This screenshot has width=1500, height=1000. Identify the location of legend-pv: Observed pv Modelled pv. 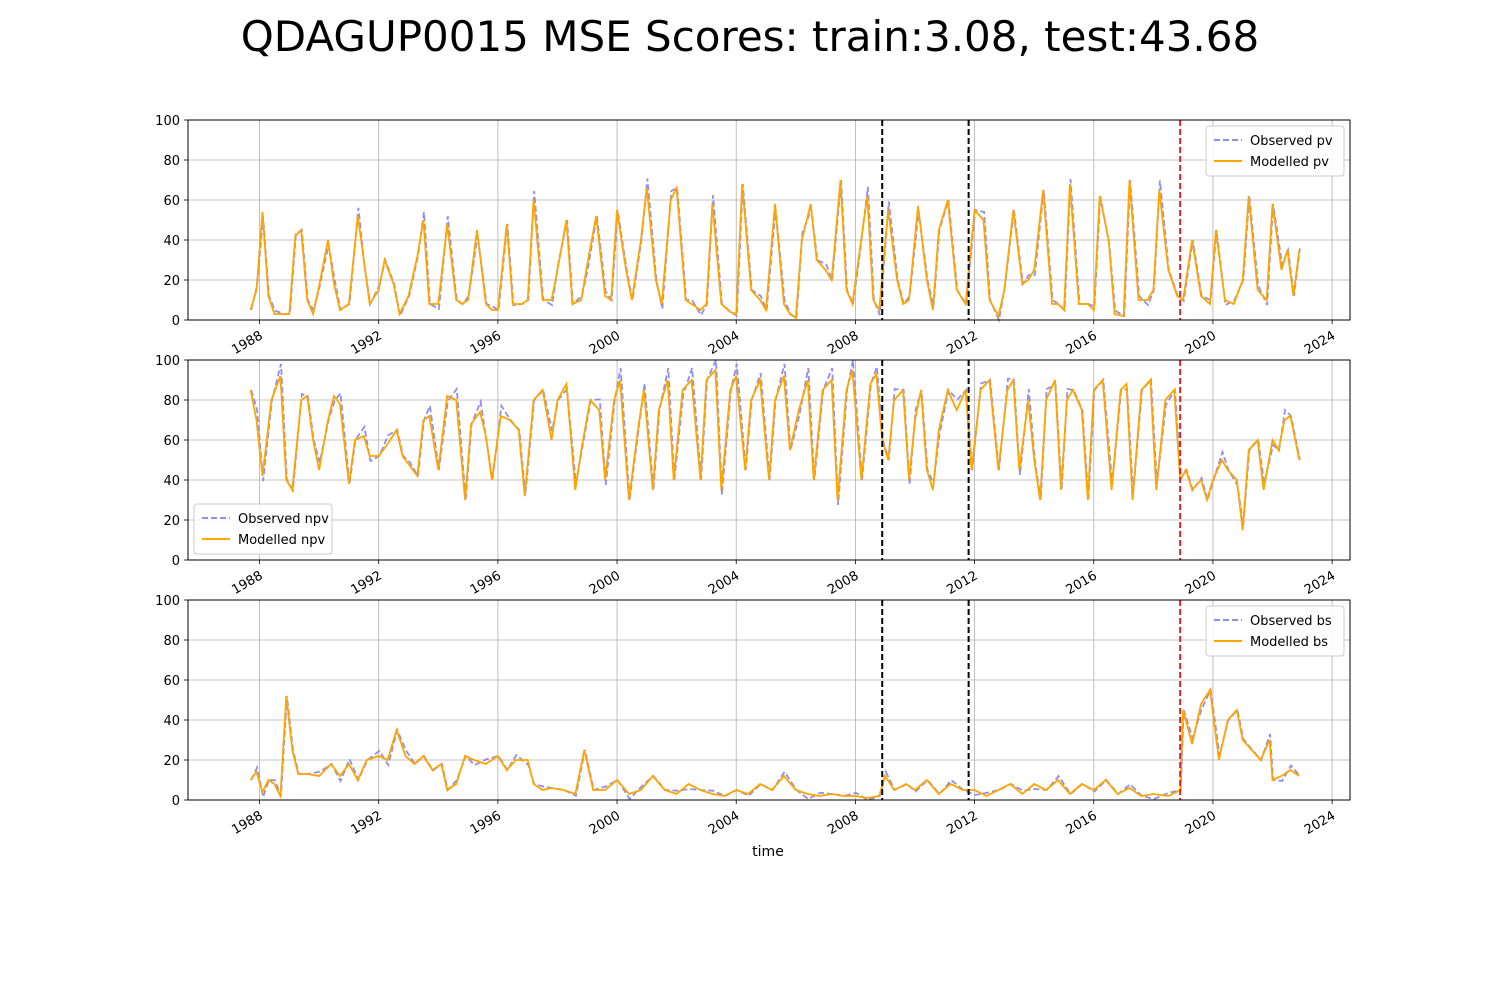
(1275, 151).